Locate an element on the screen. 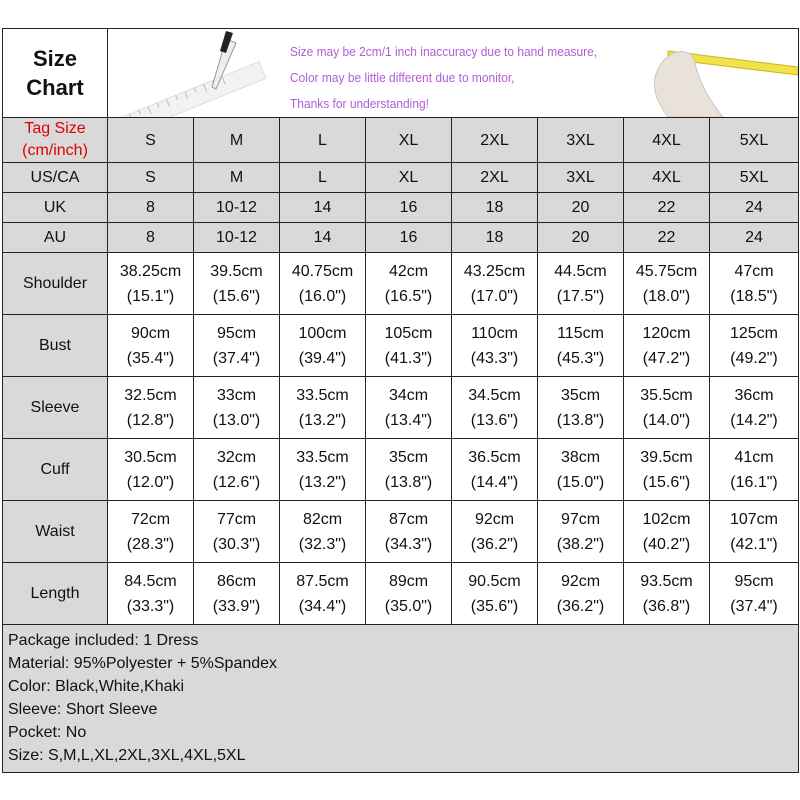  tag-size-cell: 3XL is located at coordinates (580, 140).